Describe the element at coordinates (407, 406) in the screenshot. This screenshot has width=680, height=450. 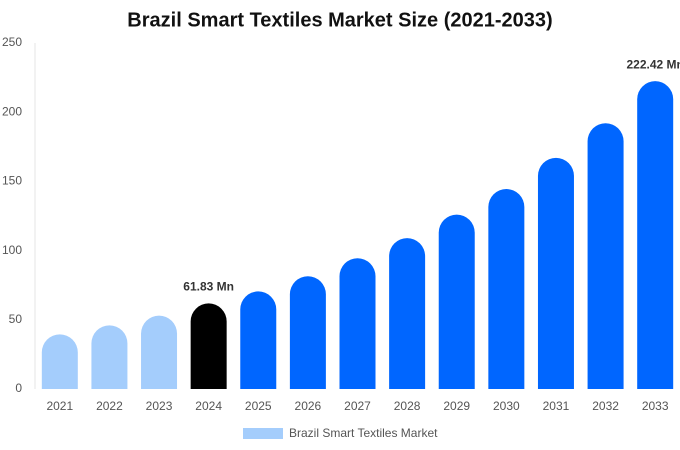
I see `x-tick-label: 2028` at that location.